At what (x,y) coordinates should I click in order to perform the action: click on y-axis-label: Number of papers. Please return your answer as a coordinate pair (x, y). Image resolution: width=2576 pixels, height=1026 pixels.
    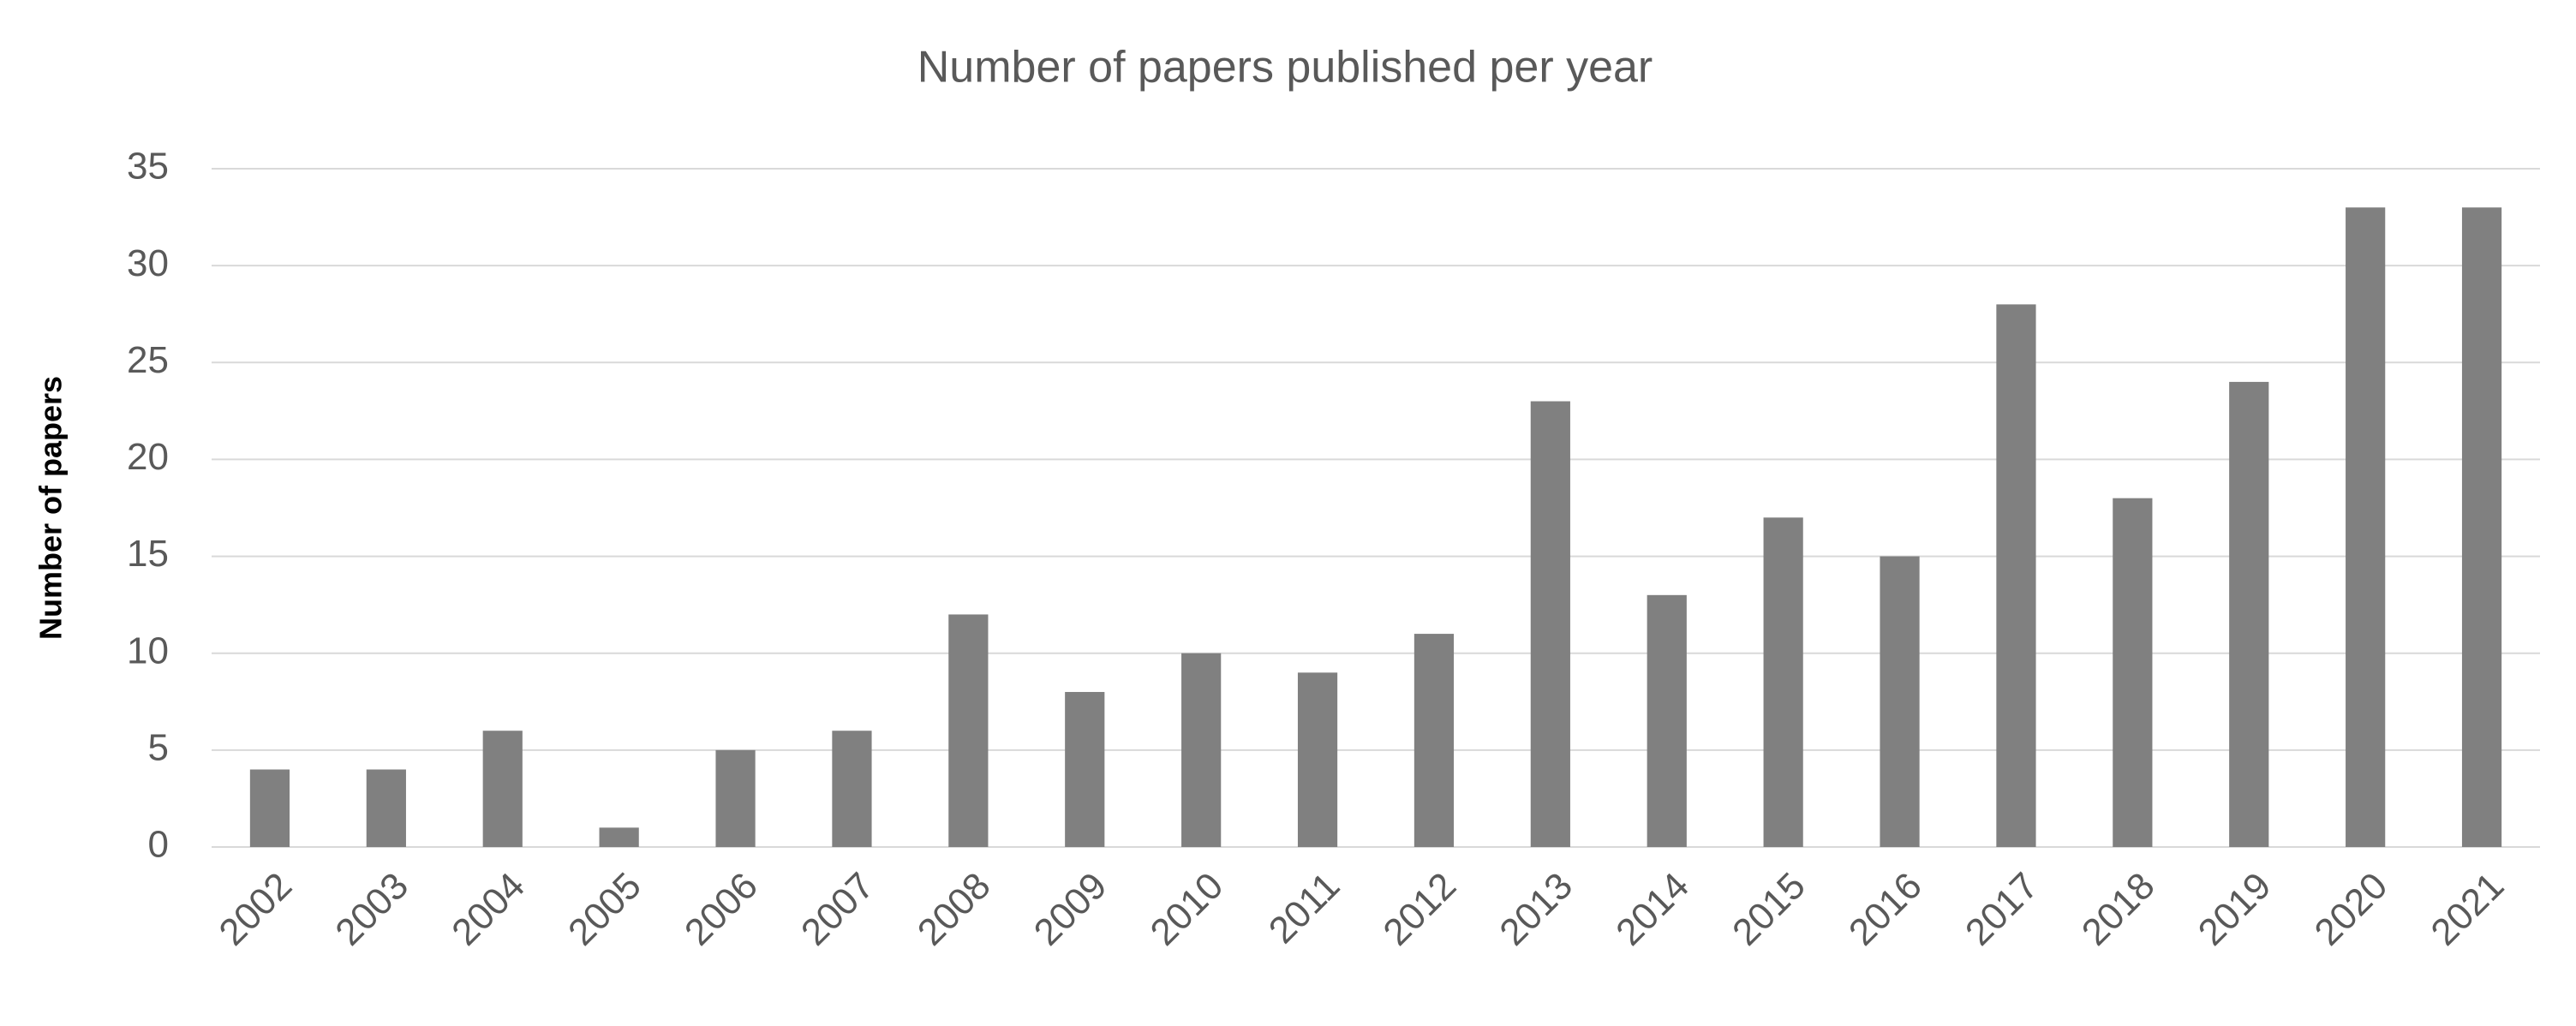
    Looking at the image, I should click on (51, 508).